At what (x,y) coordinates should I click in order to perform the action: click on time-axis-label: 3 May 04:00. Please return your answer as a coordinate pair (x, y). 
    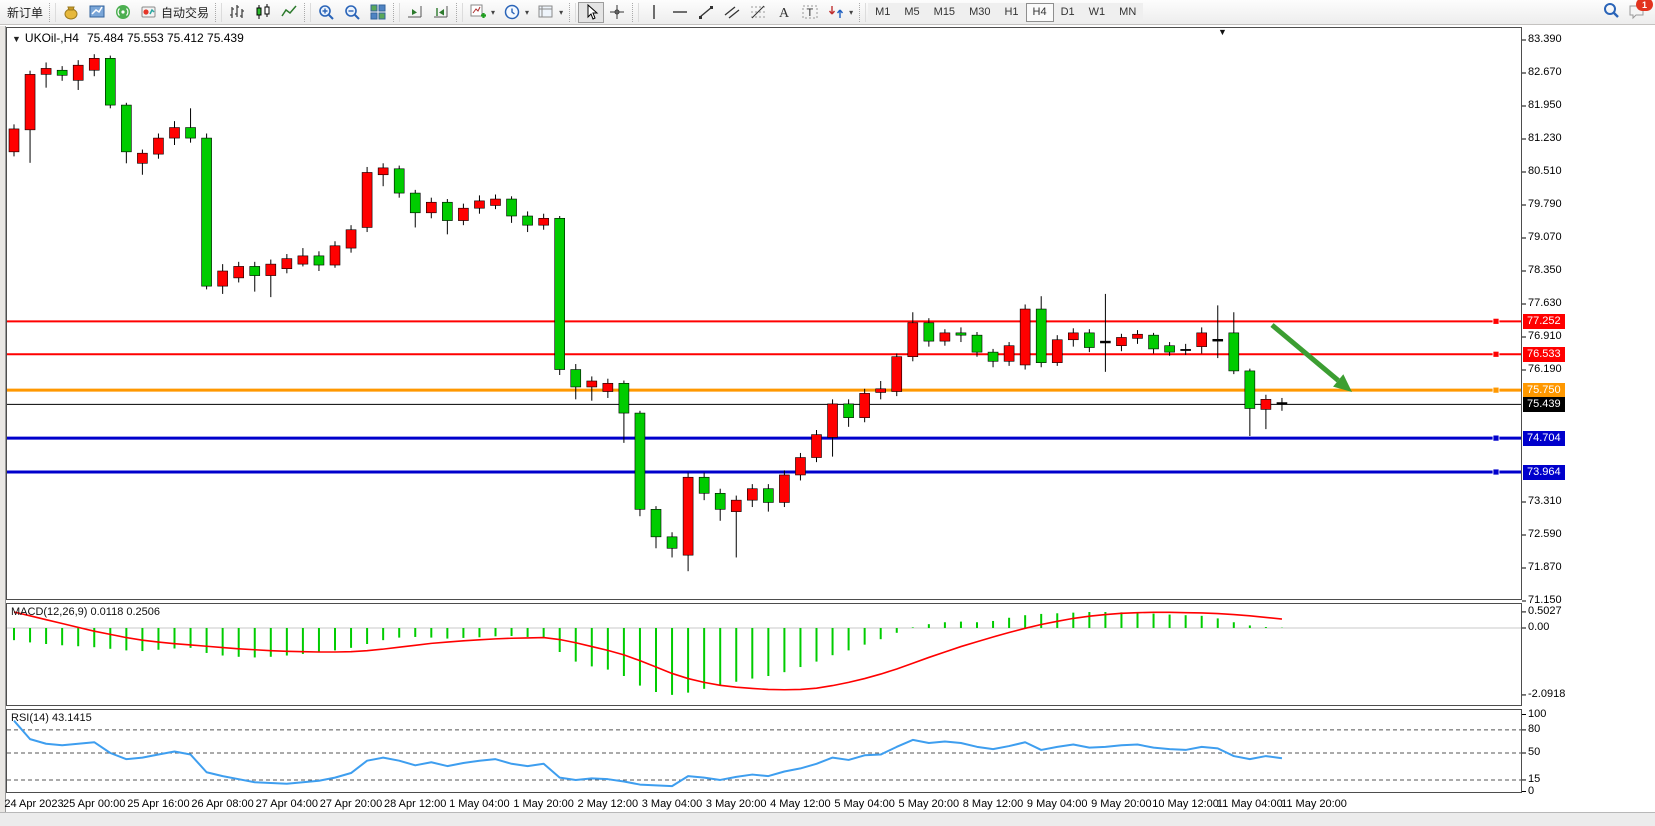
    Looking at the image, I should click on (672, 804).